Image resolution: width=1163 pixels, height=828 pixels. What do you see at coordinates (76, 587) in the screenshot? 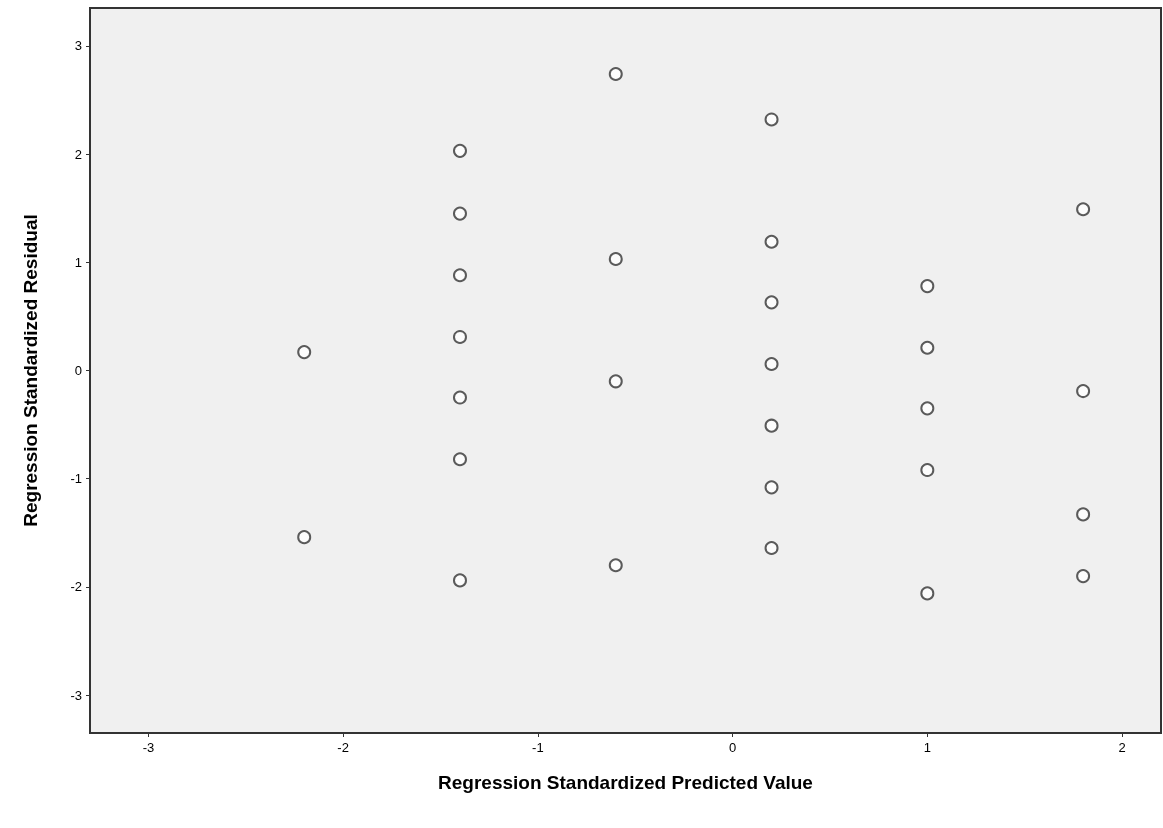
I see `y-tick-label: -2` at bounding box center [76, 587].